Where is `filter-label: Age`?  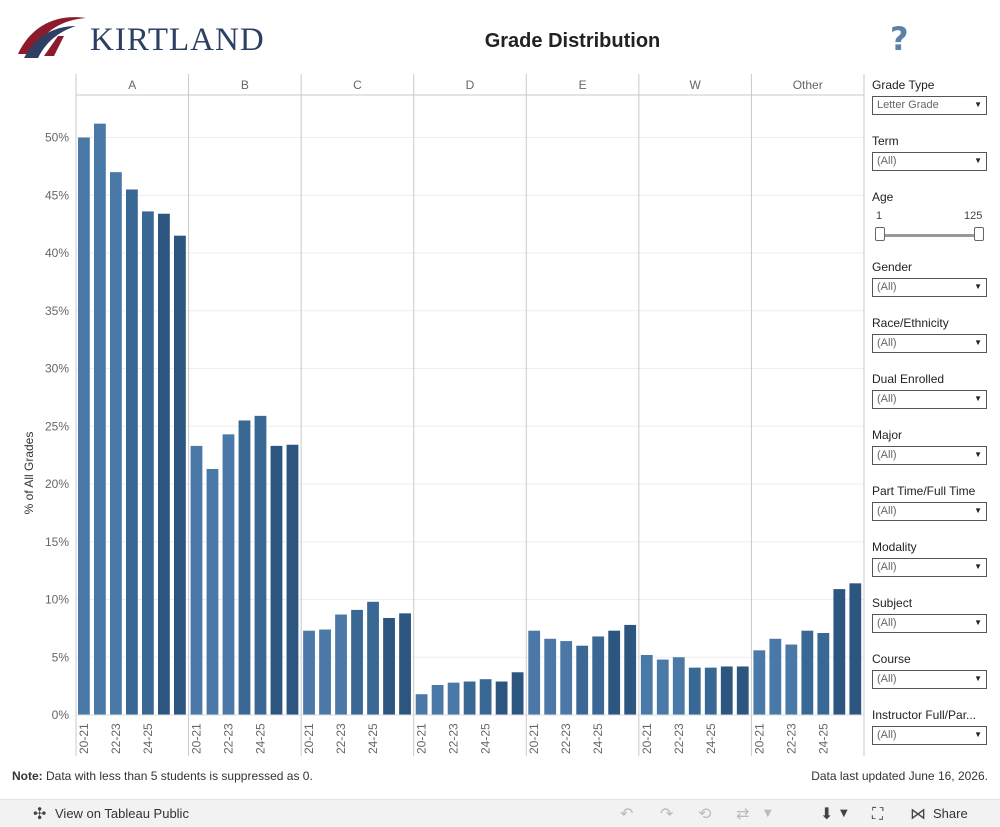
filter-label: Age is located at coordinates (883, 197).